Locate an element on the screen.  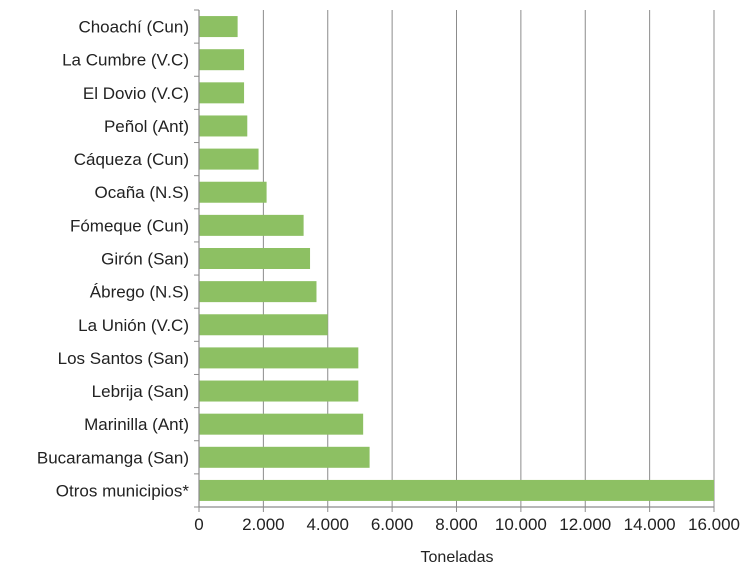
x-tick-label: 10.000 is located at coordinates (521, 524).